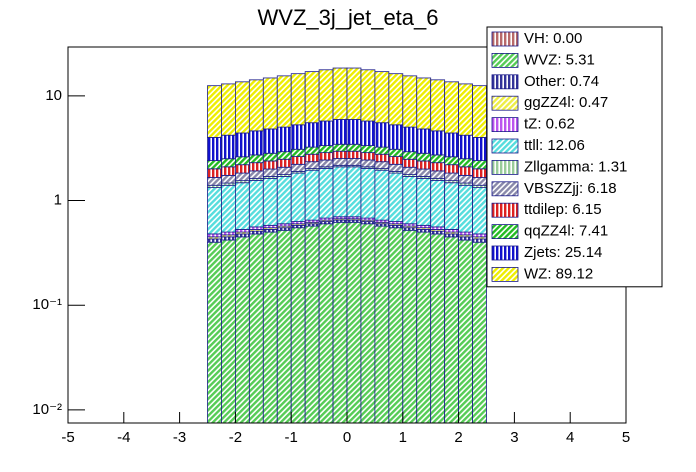 Image resolution: width=696 pixels, height=472 pixels. I want to click on x-tick-label: 2, so click(458, 437).